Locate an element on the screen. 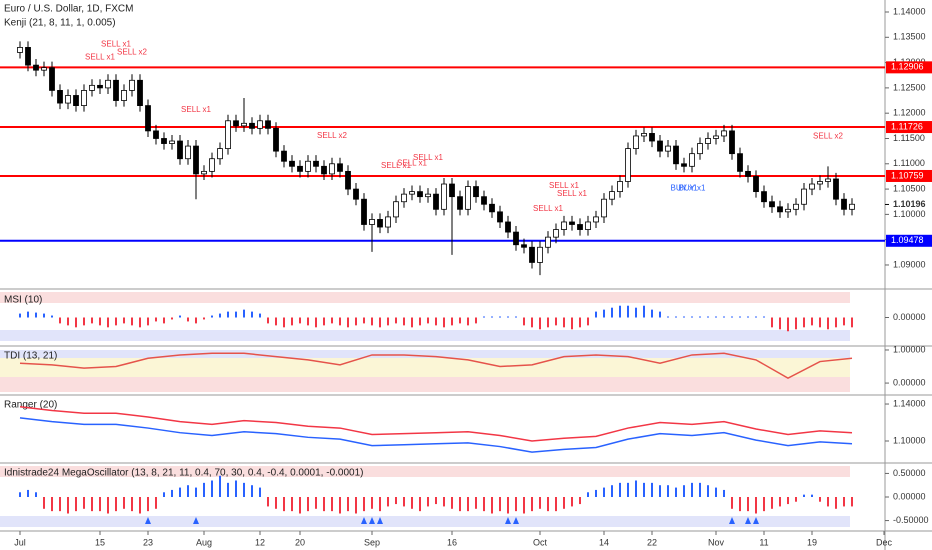 This screenshot has width=932, height=550. level-label-box is located at coordinates (909, 240).